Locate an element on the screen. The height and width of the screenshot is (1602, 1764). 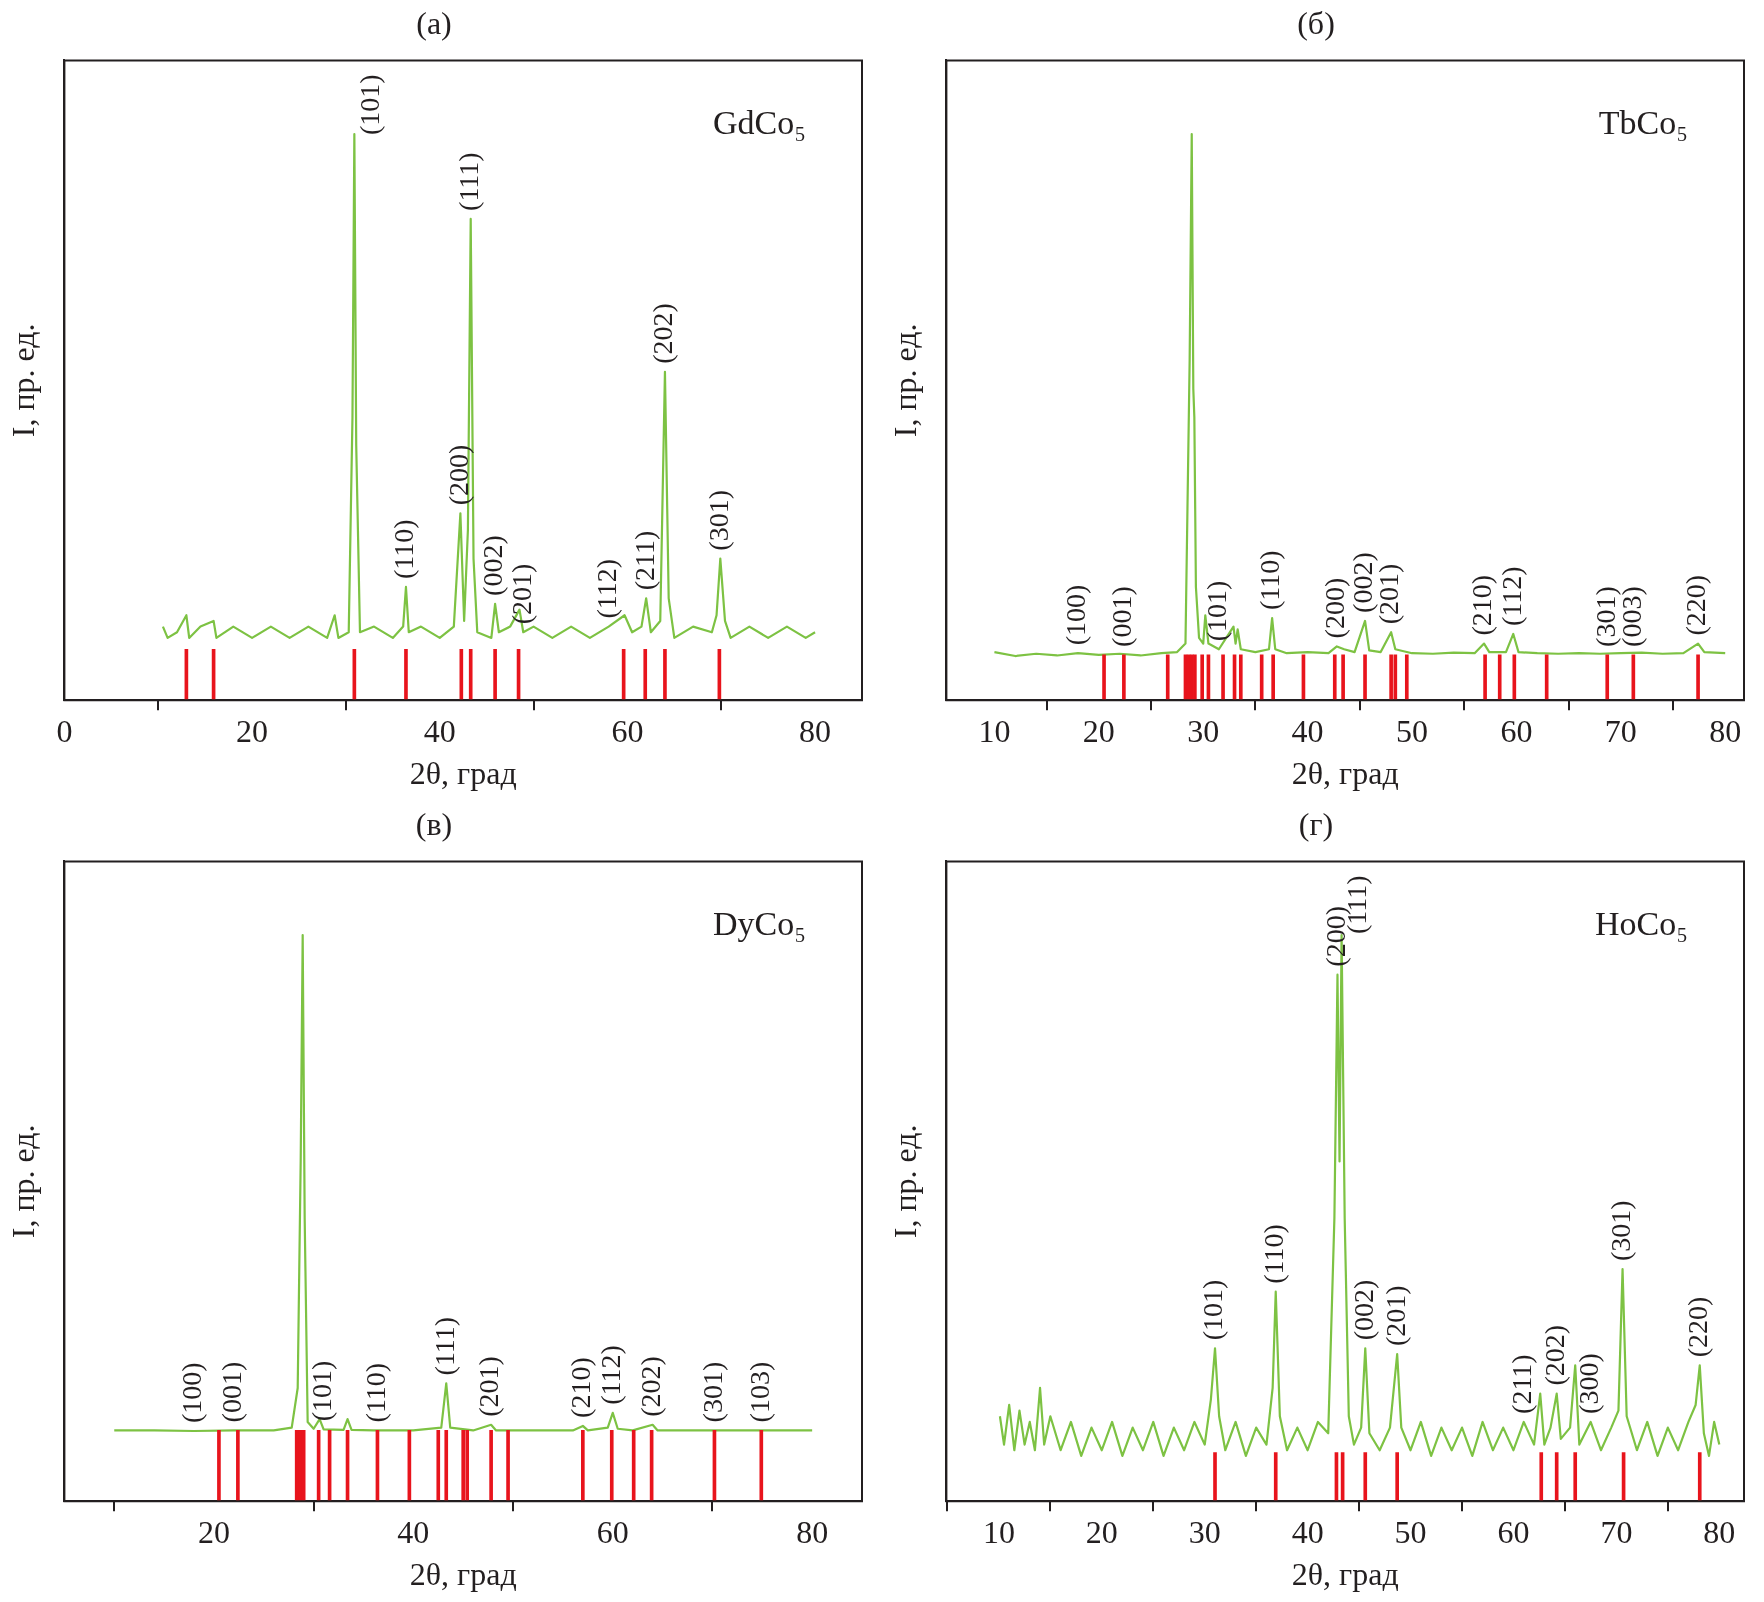
annotation: TbCo₅ is located at coordinates (1643, 123).